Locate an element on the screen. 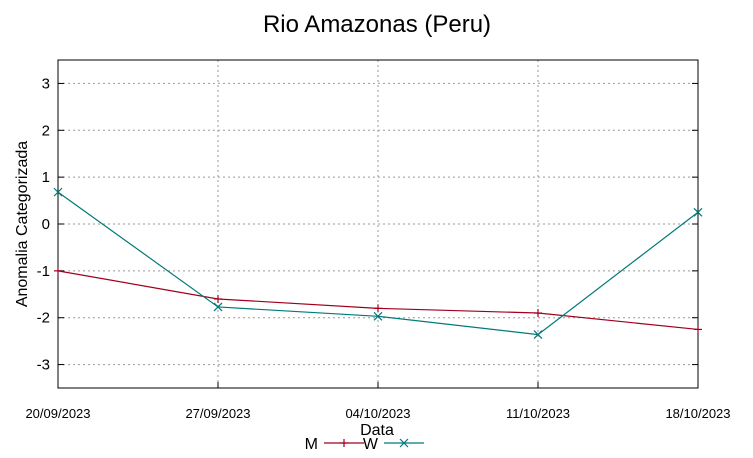 The width and height of the screenshot is (753, 458). y-axis-label: Anomalia Categorizada is located at coordinates (22, 224).